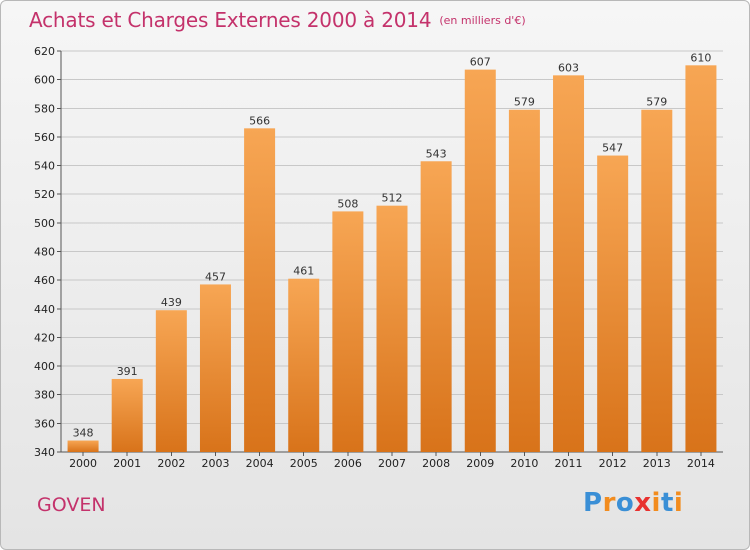 This screenshot has width=750, height=550. Describe the element at coordinates (44, 395) in the screenshot. I see `y-tick-label: 380` at that location.